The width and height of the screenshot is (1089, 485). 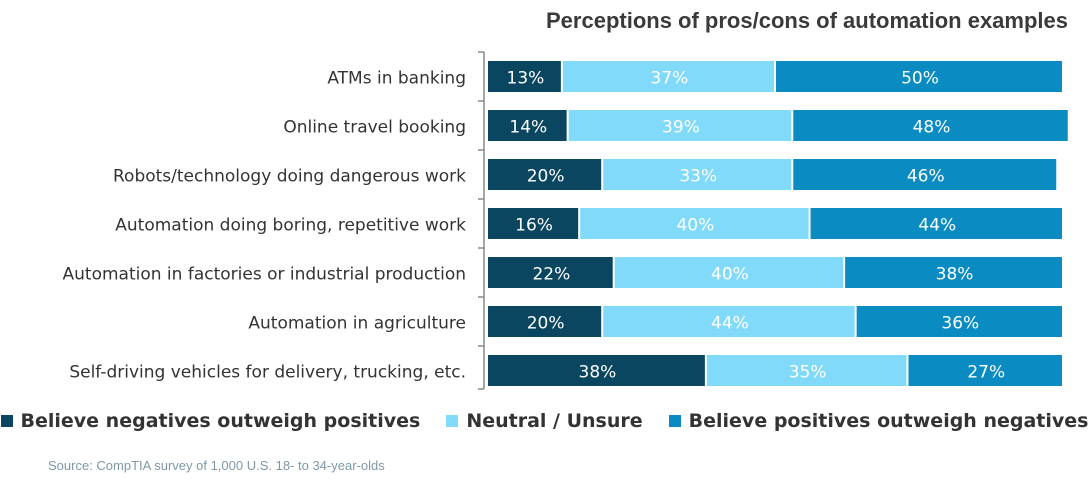 I want to click on category-label-automation-in-agriculture: Automation in agriculture, so click(x=357, y=324).